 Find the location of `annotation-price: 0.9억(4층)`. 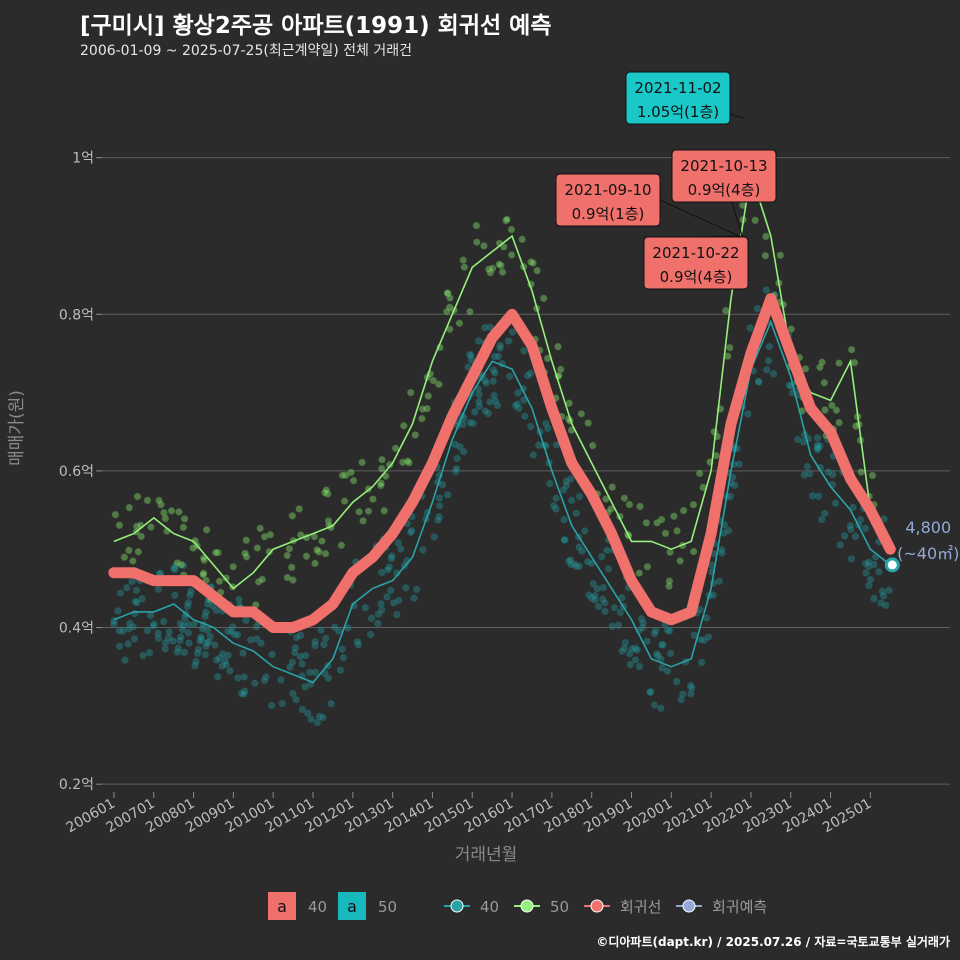

annotation-price: 0.9억(4층) is located at coordinates (724, 190).